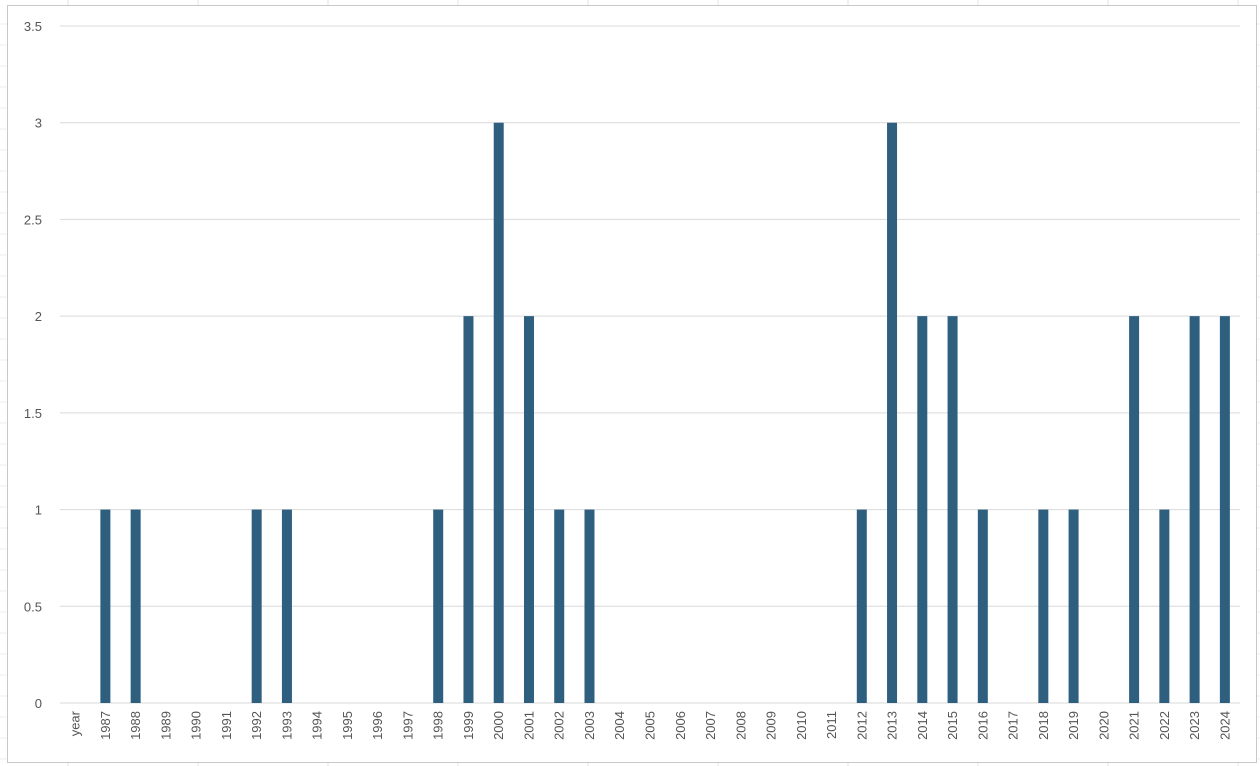  Describe the element at coordinates (1224, 509) in the screenshot. I see `bar-2024` at that location.